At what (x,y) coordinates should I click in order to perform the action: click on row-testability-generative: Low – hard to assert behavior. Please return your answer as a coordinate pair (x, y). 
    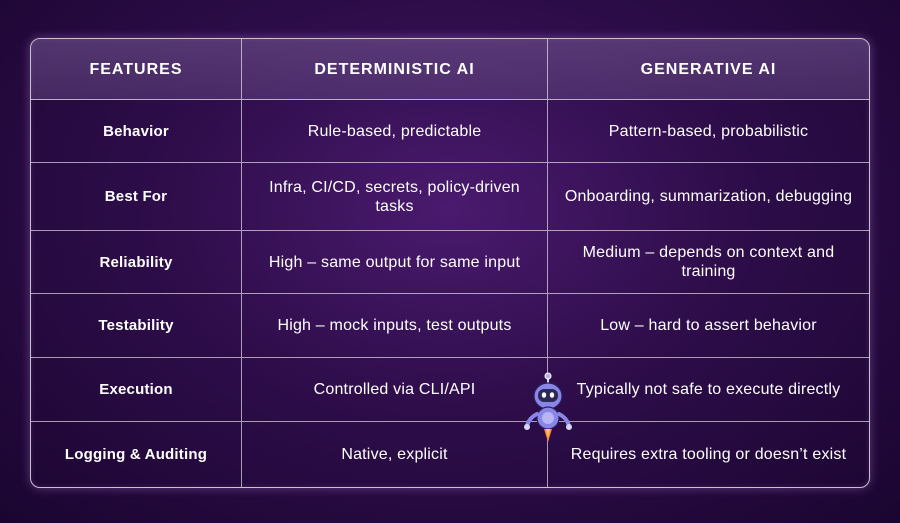
    Looking at the image, I should click on (708, 326).